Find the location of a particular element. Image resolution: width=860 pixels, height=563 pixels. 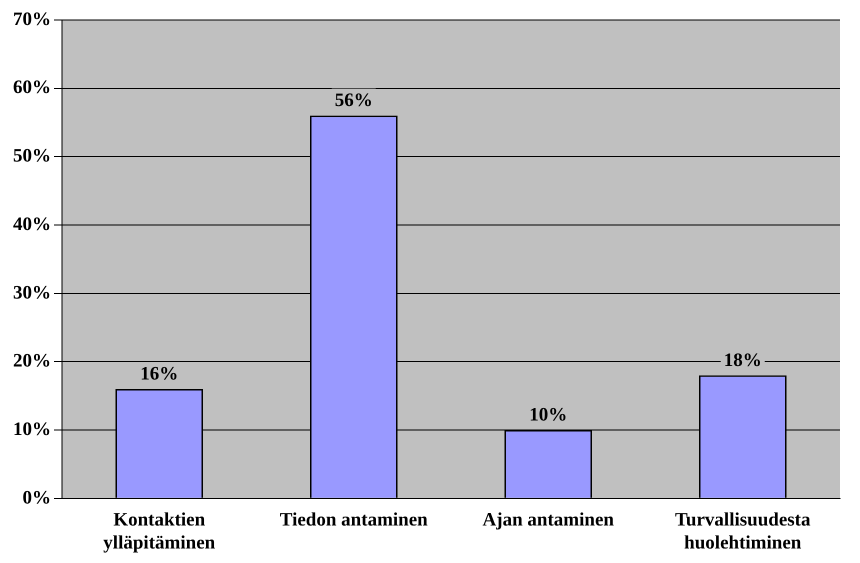

x-tick-label: Ajan antaminen is located at coordinates (548, 520).